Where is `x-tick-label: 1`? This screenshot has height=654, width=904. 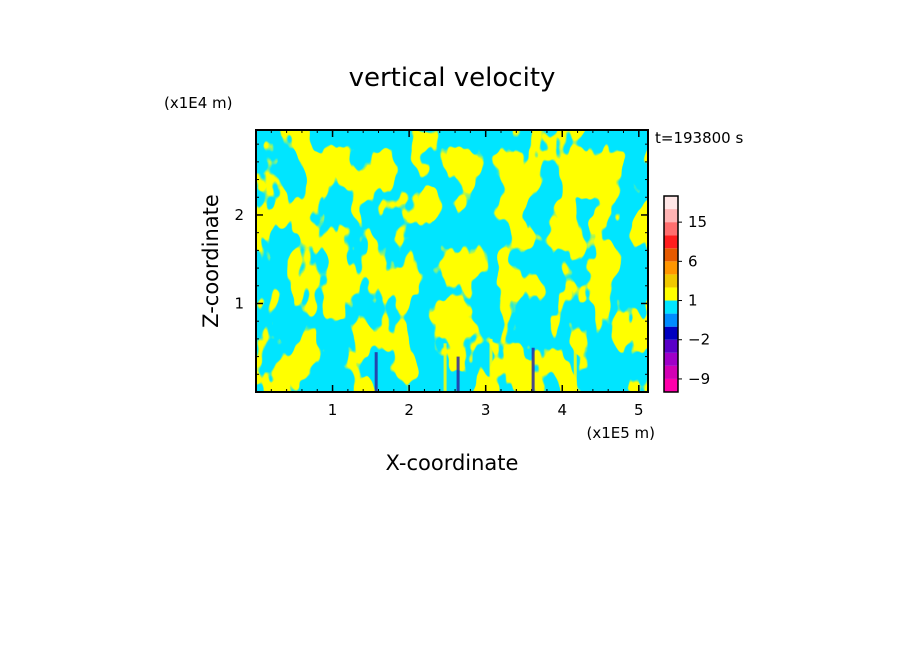
x-tick-label: 1 is located at coordinates (333, 410).